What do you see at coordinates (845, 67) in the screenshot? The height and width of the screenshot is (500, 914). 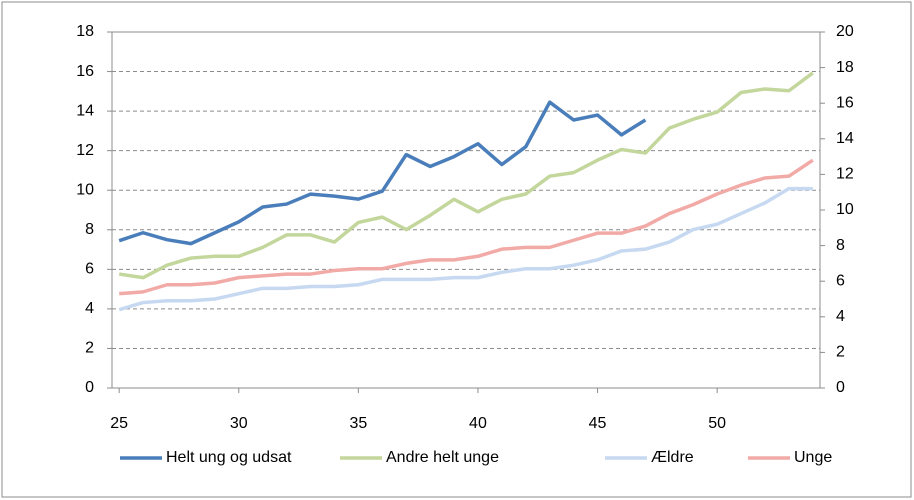 I see `y2-tick-label: 18` at bounding box center [845, 67].